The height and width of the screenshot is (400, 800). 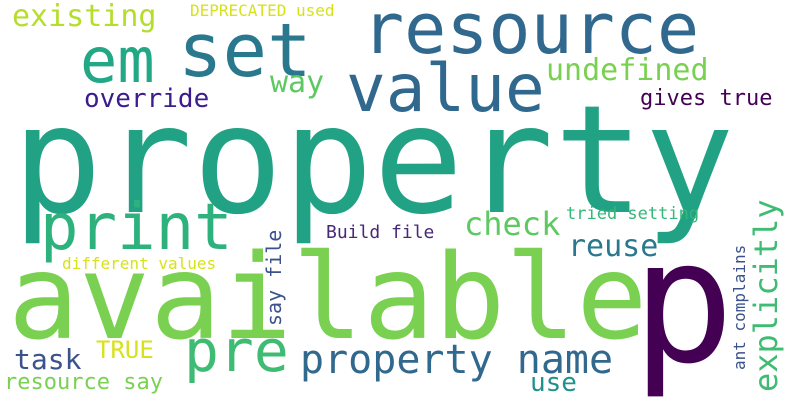 I want to click on word-override: override, so click(x=147, y=99).